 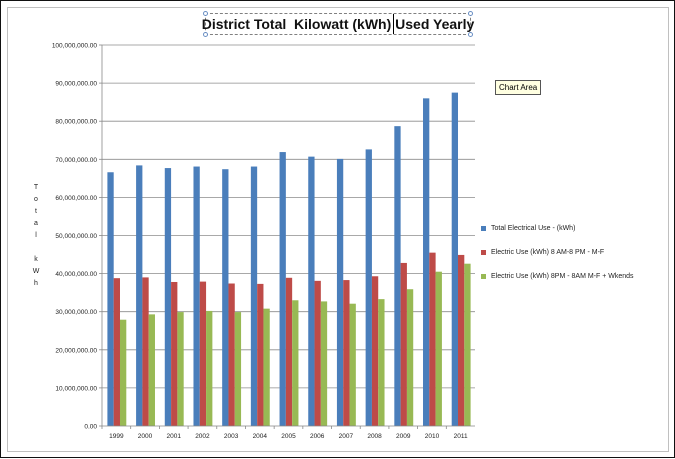 What do you see at coordinates (151, 370) in the screenshot?
I see `bar-3-2000` at bounding box center [151, 370].